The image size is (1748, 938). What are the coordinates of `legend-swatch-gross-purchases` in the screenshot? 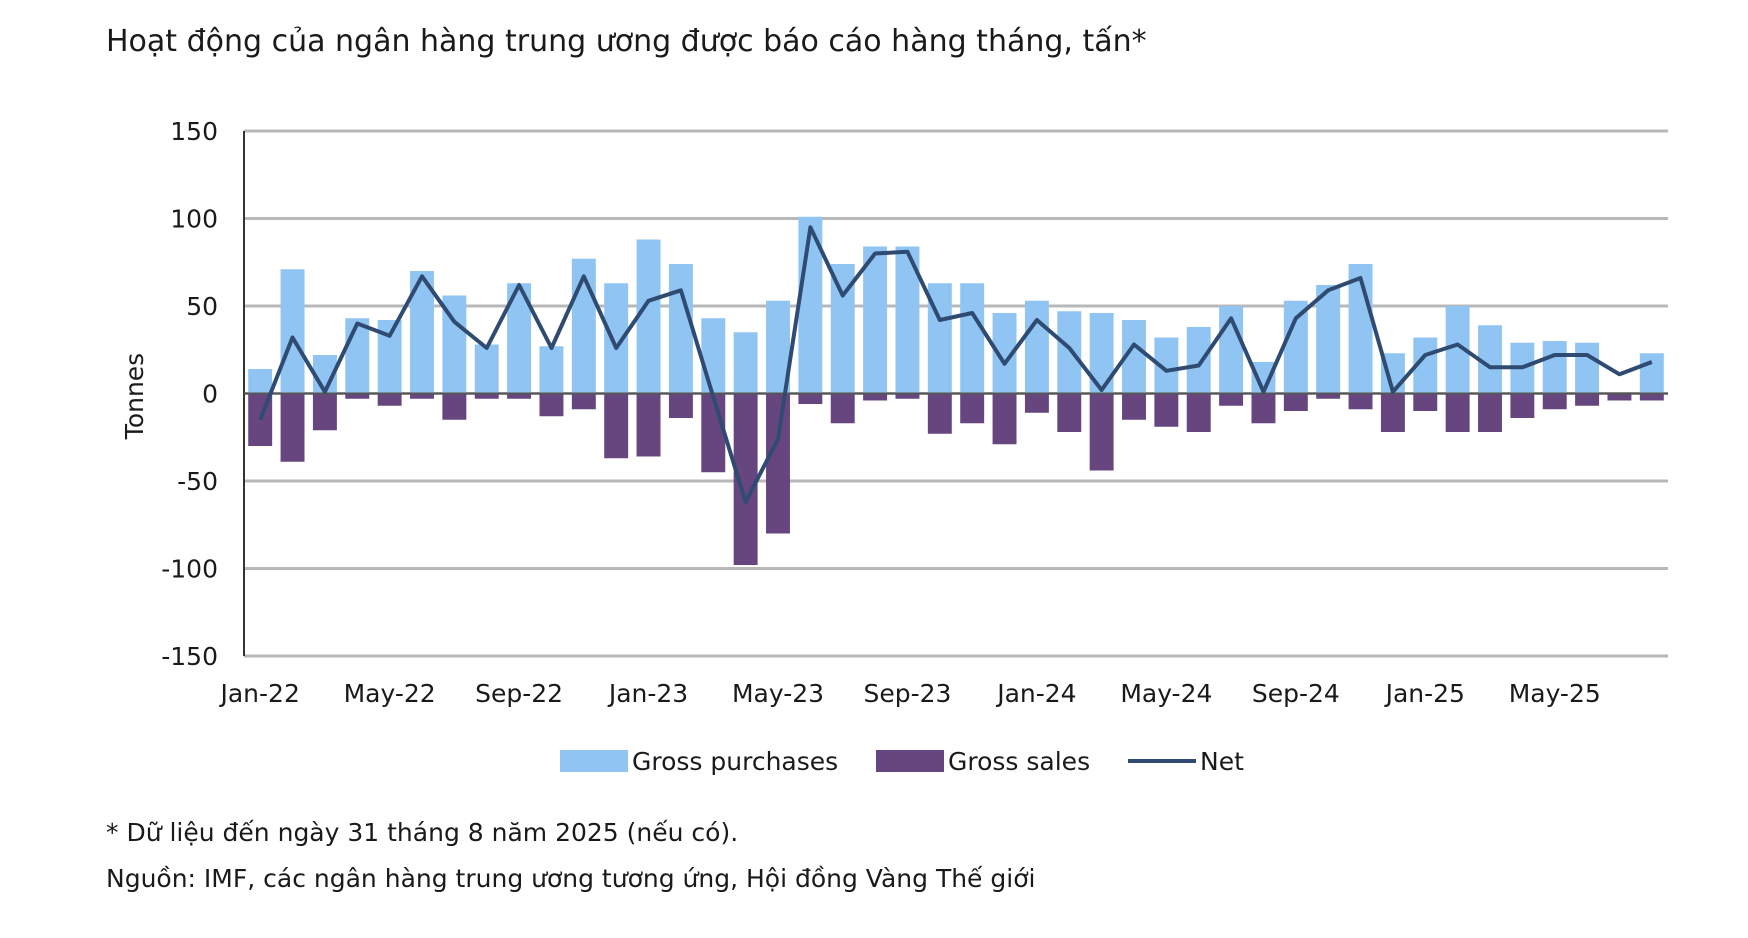 It's located at (594, 761).